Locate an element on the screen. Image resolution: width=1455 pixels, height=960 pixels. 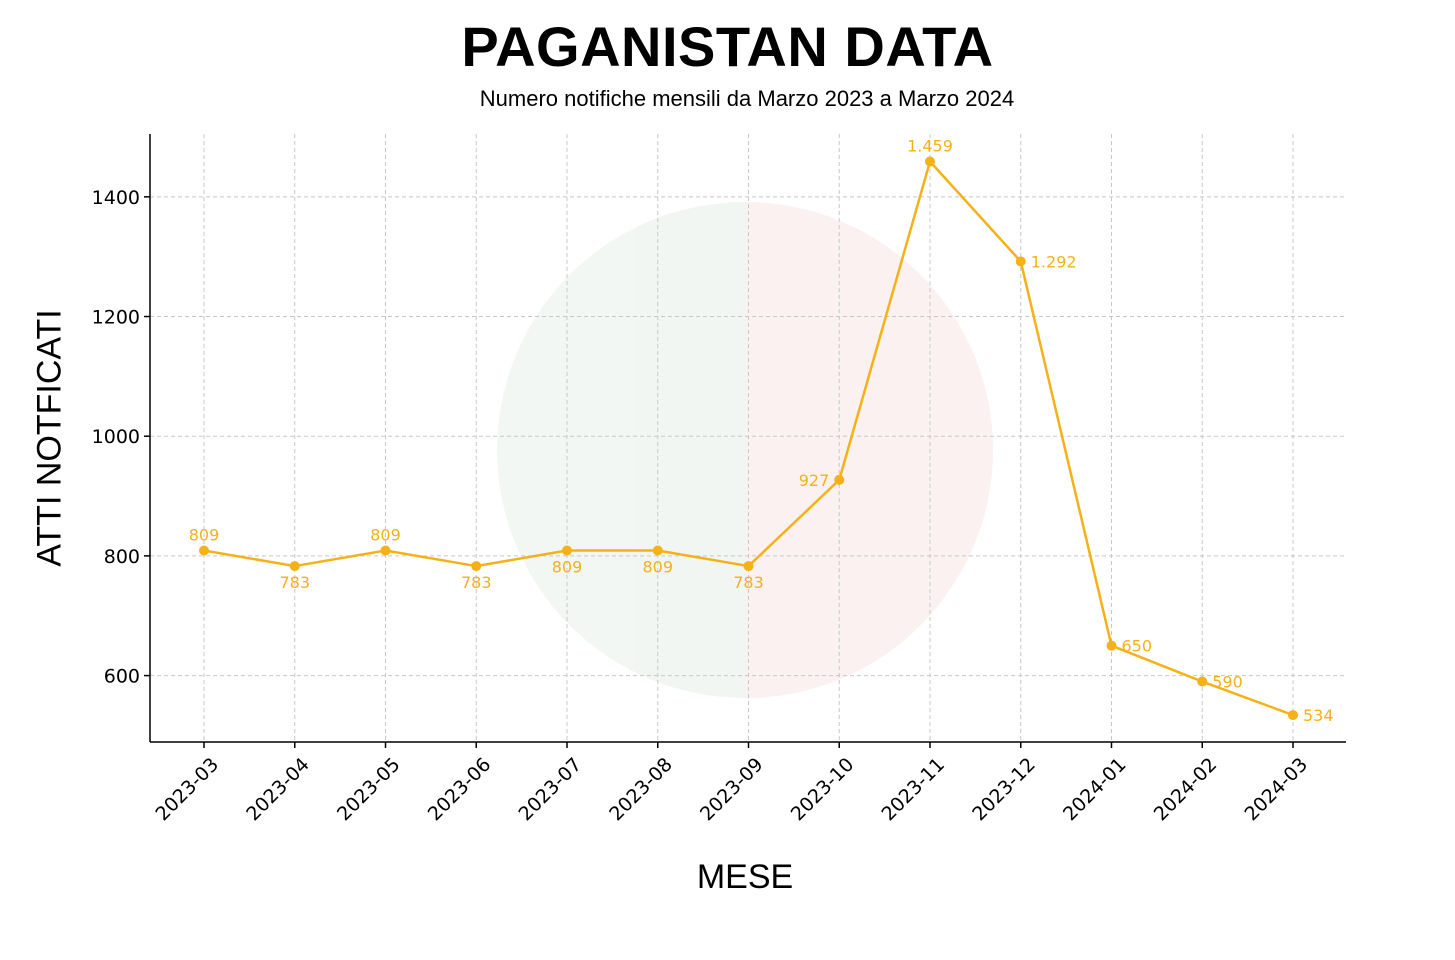
x-tick-label: 2023-07 is located at coordinates (550, 790).